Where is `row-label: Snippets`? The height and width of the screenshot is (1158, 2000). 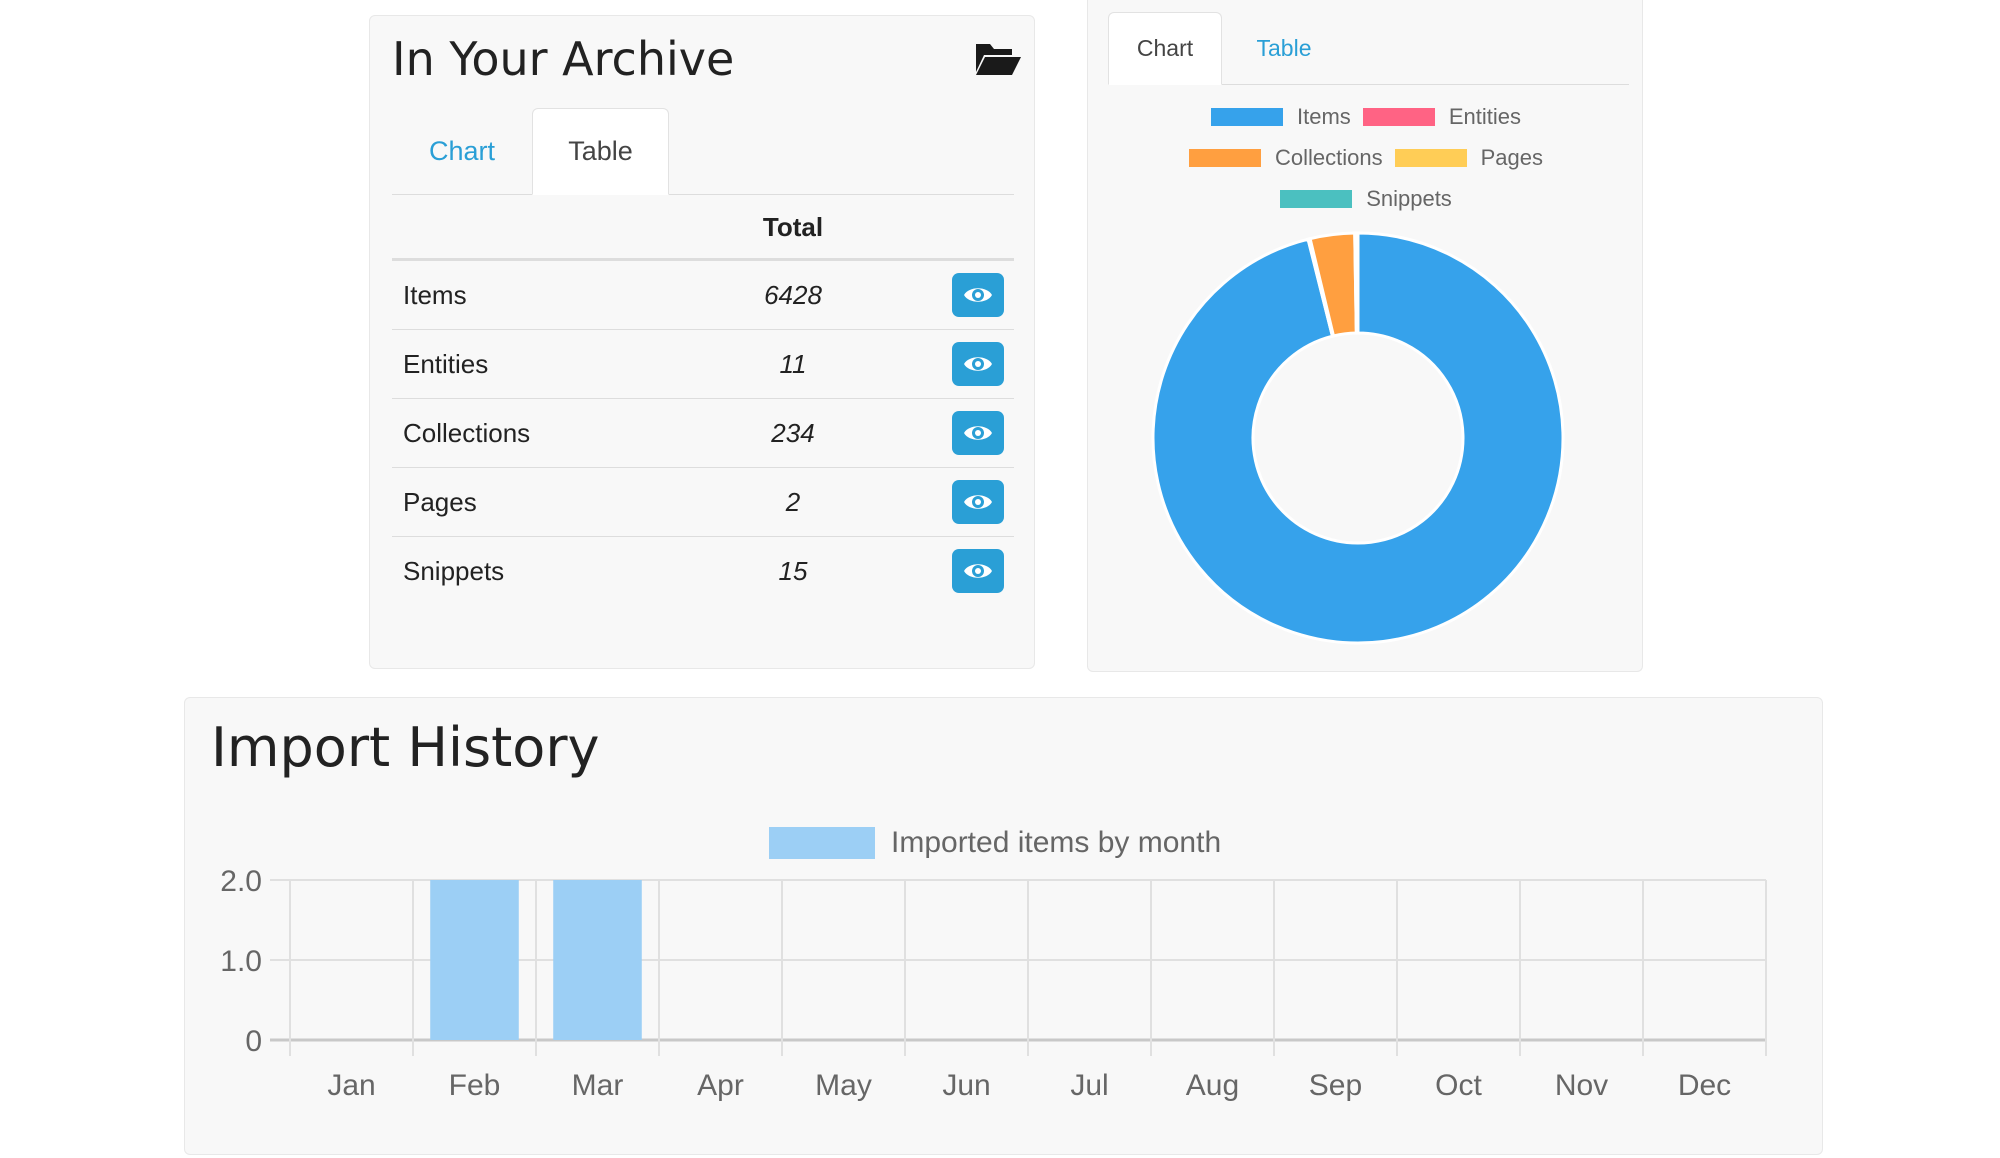 row-label: Snippets is located at coordinates (454, 570).